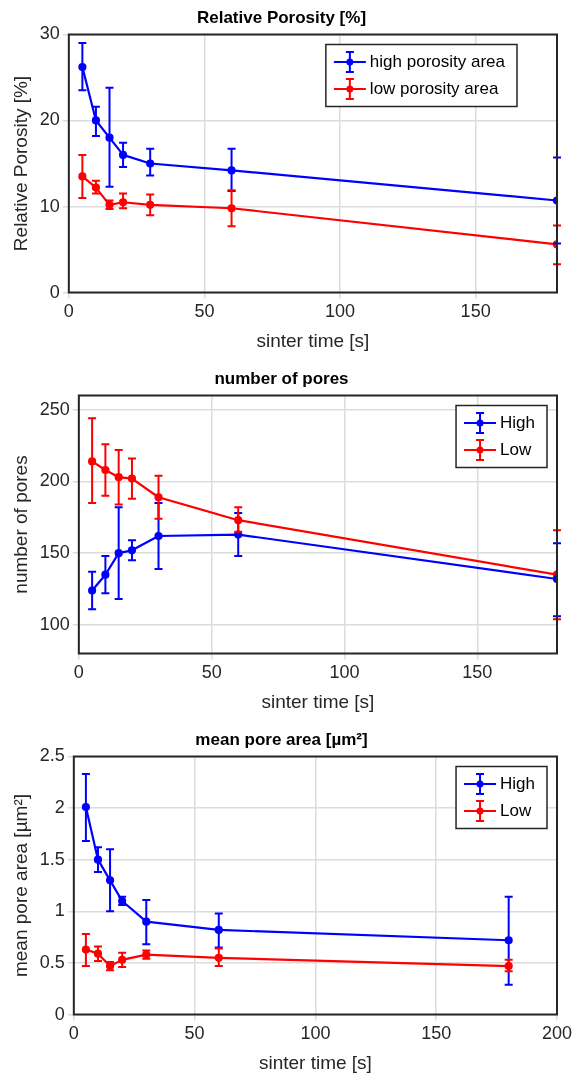 This screenshot has height=1085, width=579. Describe the element at coordinates (20, 885) in the screenshot. I see `y-axis-title: mean pore area [µm²]` at that location.